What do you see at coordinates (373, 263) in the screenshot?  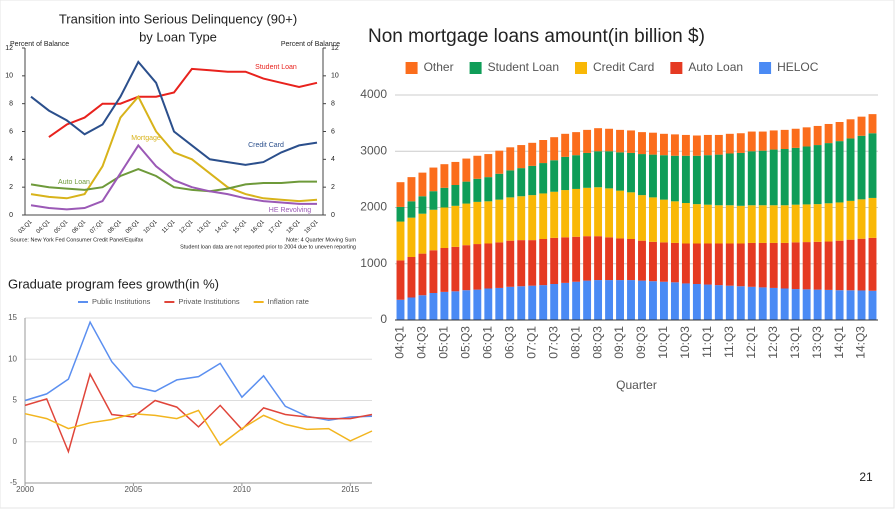 I see `y-tick-label: 1000` at bounding box center [373, 263].